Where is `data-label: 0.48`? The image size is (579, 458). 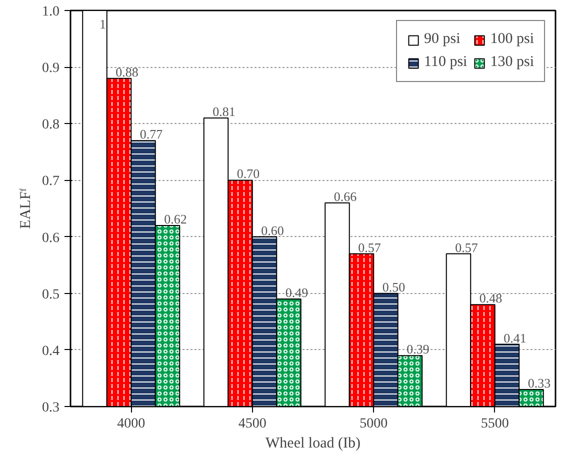
data-label: 0.48 is located at coordinates (490, 298).